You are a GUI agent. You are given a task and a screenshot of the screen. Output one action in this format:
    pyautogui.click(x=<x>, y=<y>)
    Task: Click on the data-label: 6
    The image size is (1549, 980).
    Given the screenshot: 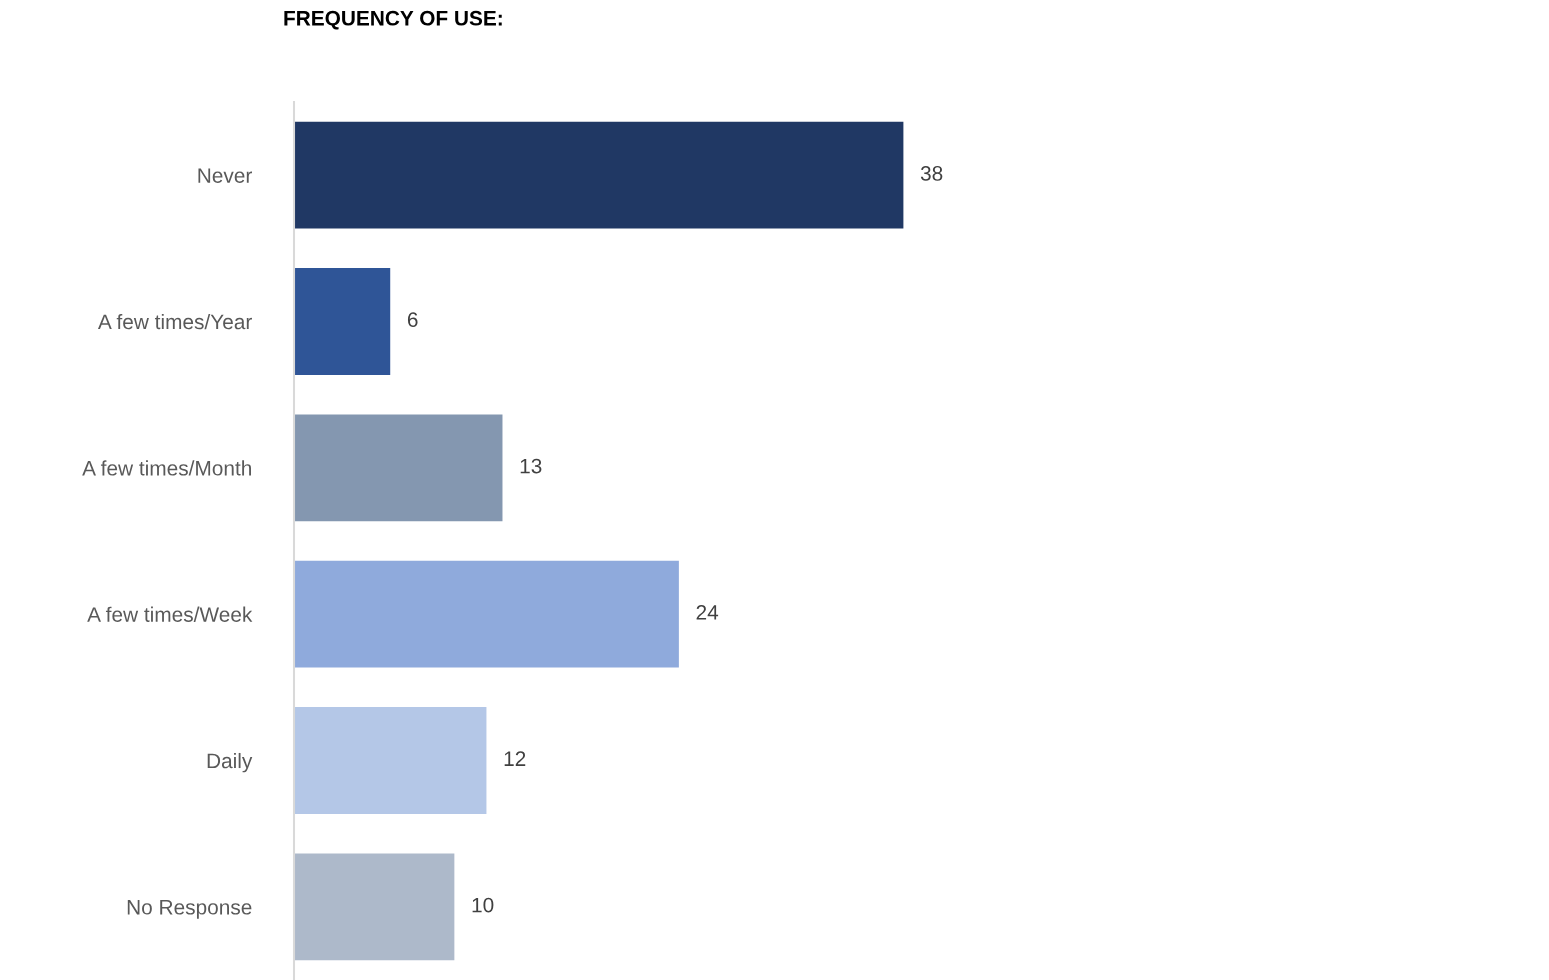 What is the action you would take?
    pyautogui.click(x=412, y=320)
    